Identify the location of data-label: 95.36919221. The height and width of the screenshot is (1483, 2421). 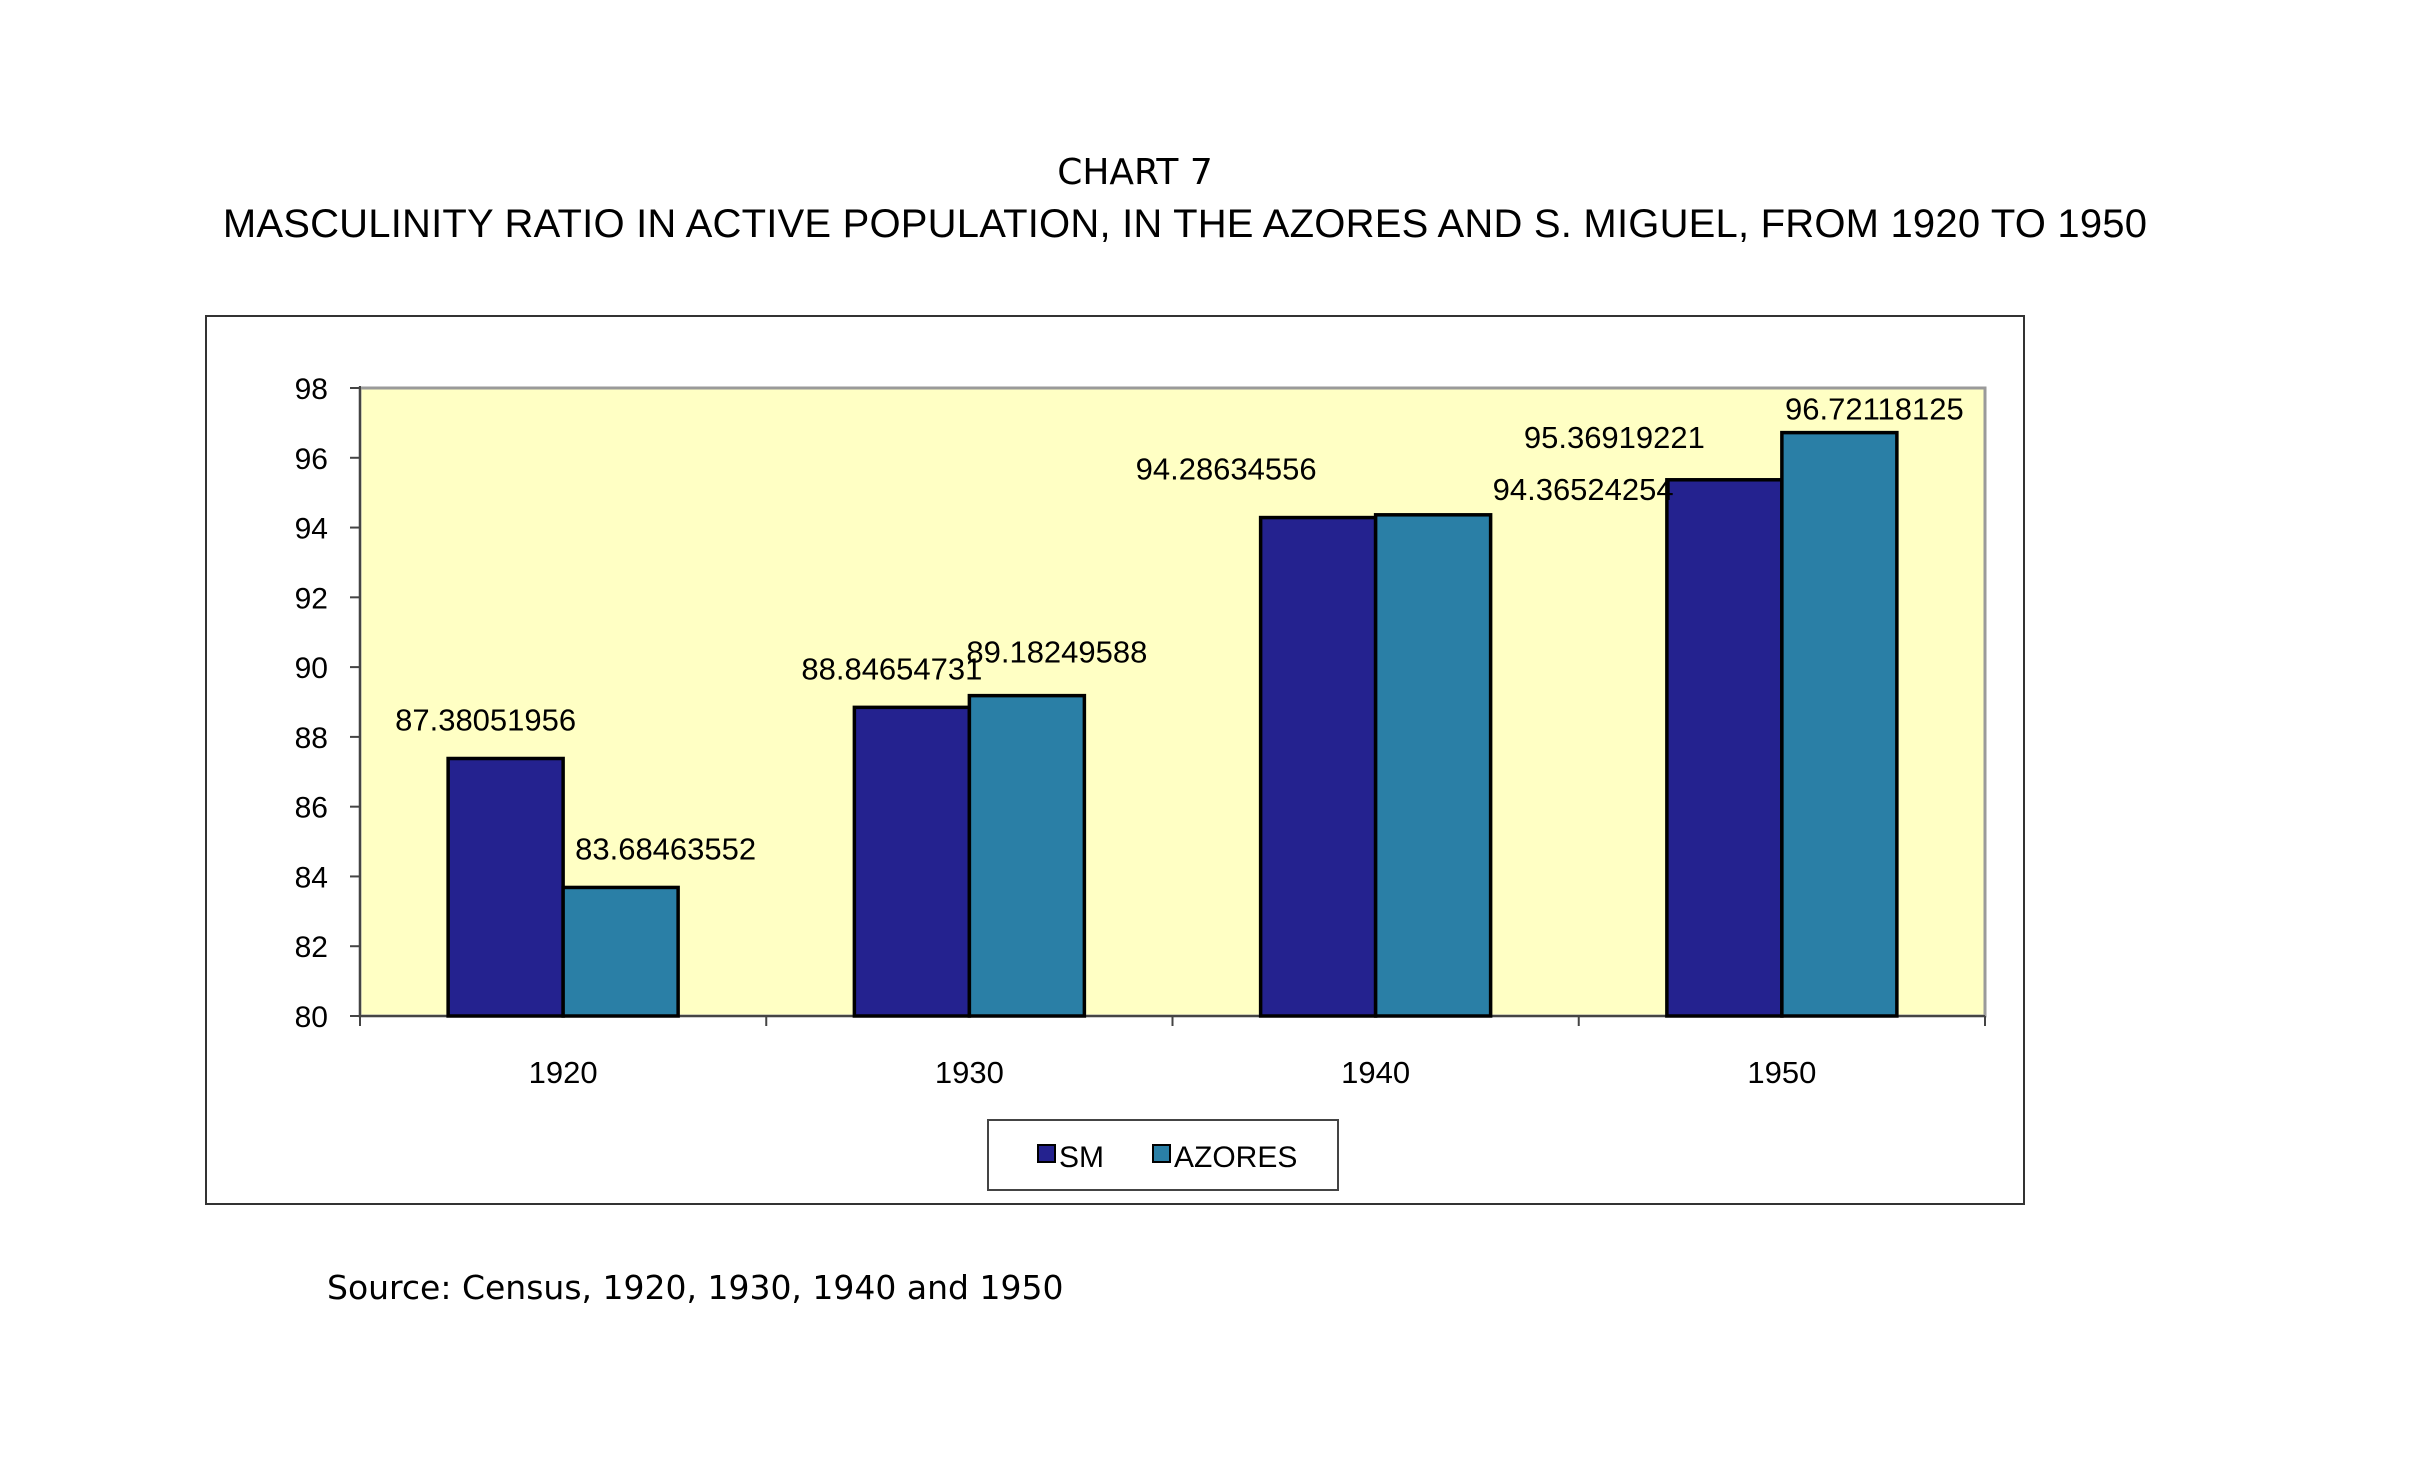
(1614, 437).